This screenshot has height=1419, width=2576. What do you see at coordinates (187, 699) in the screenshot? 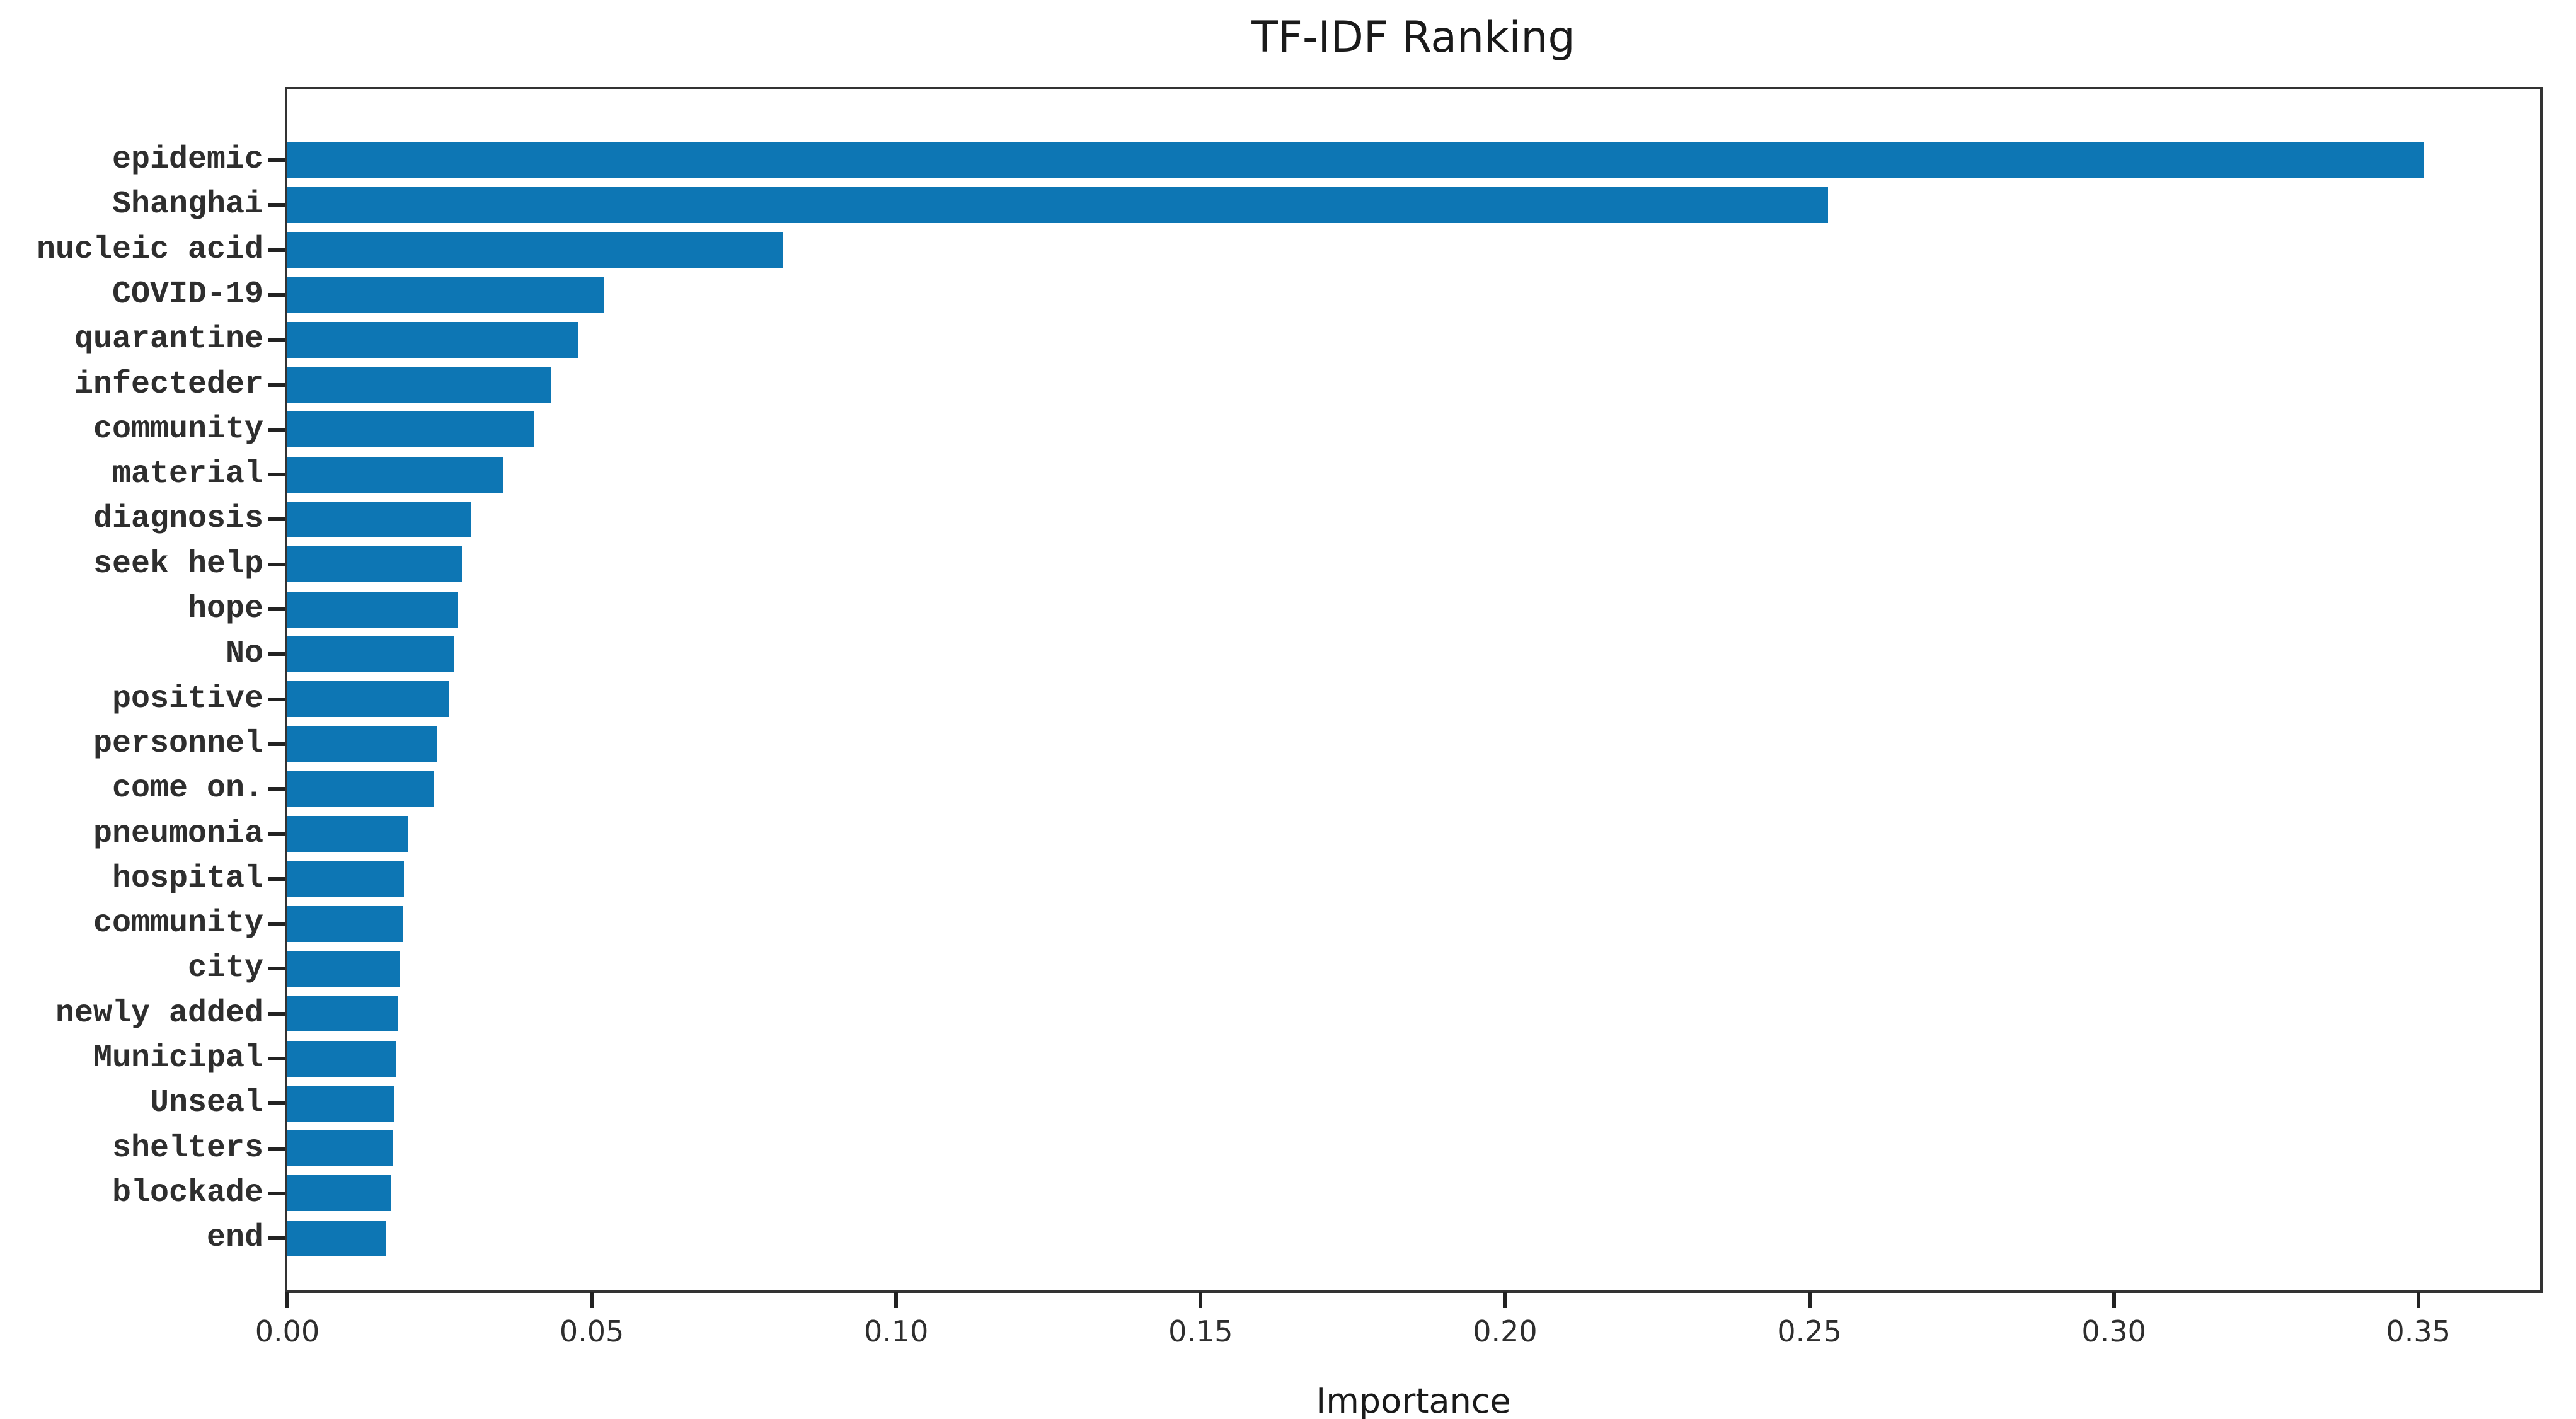
I see `y-tick-label: positive` at bounding box center [187, 699].